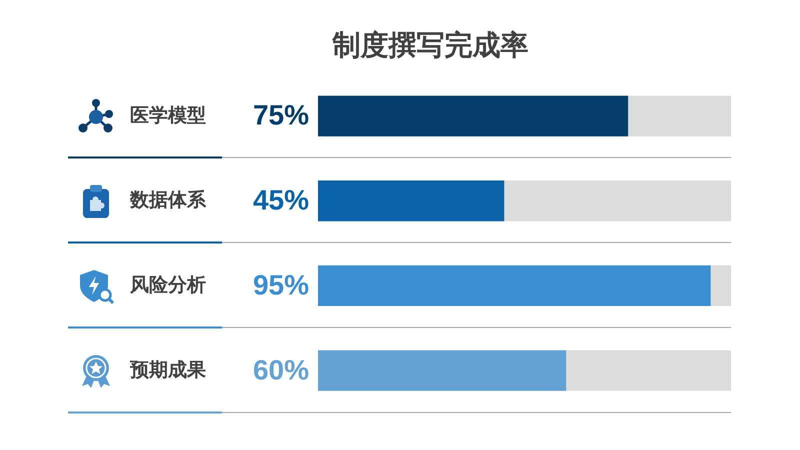  What do you see at coordinates (281, 200) in the screenshot?
I see `data-label: 45%` at bounding box center [281, 200].